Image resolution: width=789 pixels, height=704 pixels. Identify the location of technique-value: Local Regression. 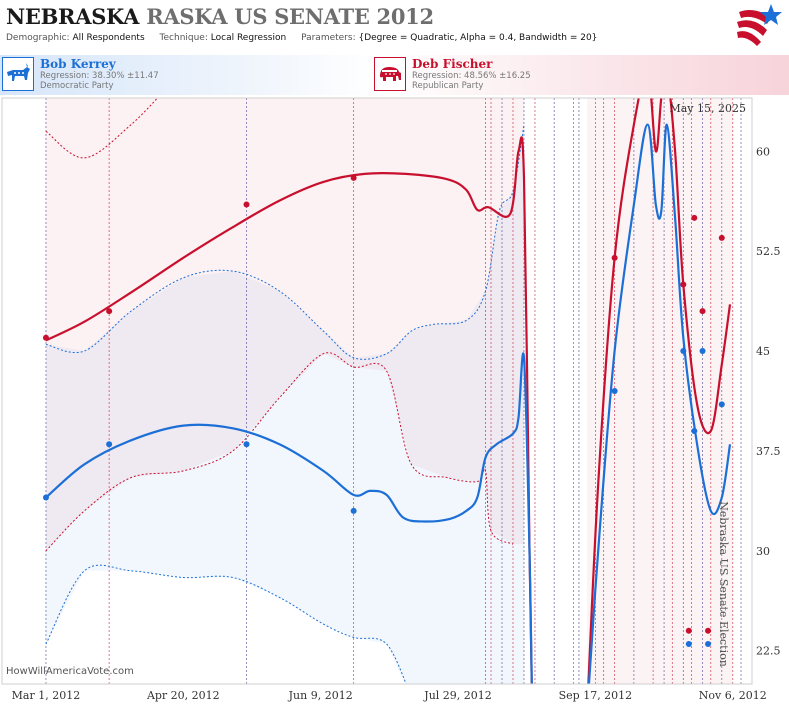
(248, 38).